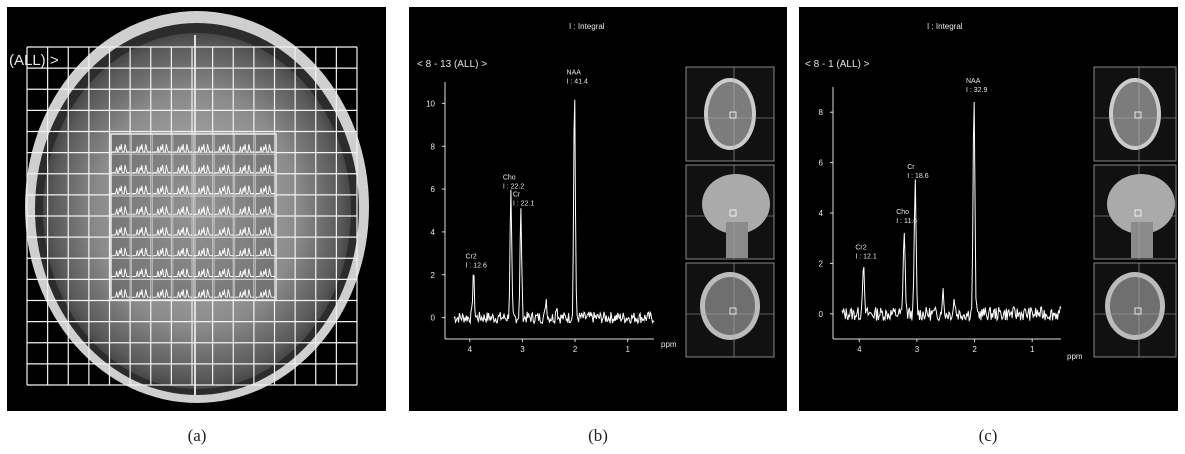 The image size is (1185, 454). Describe the element at coordinates (902, 212) in the screenshot. I see `peak-name-label: Cho` at that location.